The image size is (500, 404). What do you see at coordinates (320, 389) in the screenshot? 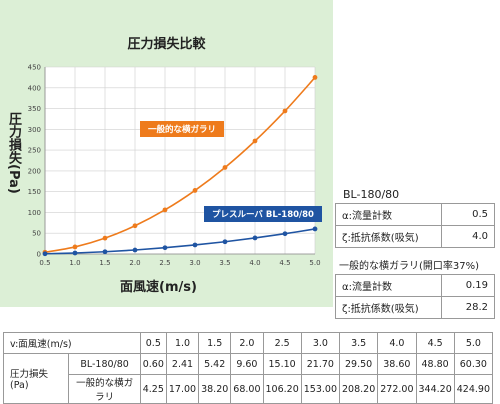
I see `table-cell: 153.00` at bounding box center [320, 389].